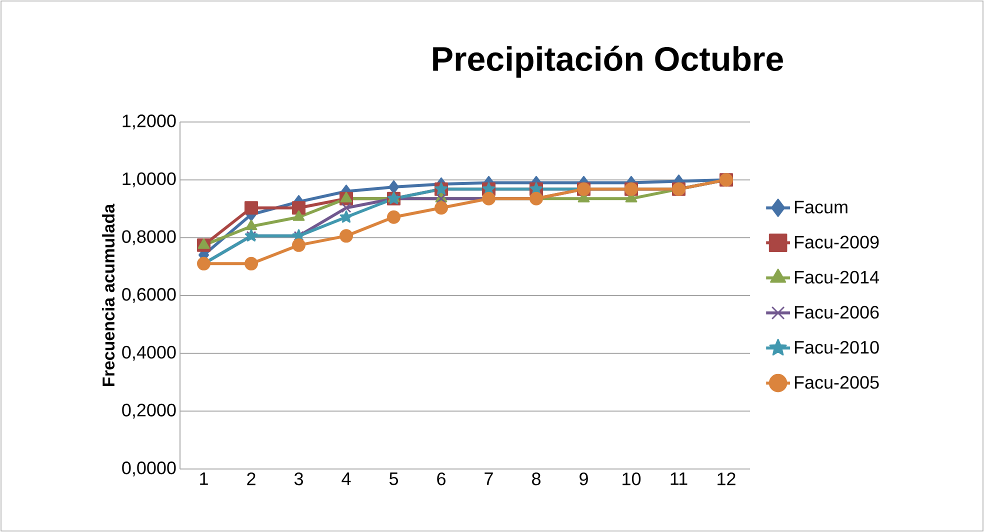 This screenshot has width=984, height=532. What do you see at coordinates (108, 295) in the screenshot?
I see `y-axis-title: Frecuencia acumulada` at bounding box center [108, 295].